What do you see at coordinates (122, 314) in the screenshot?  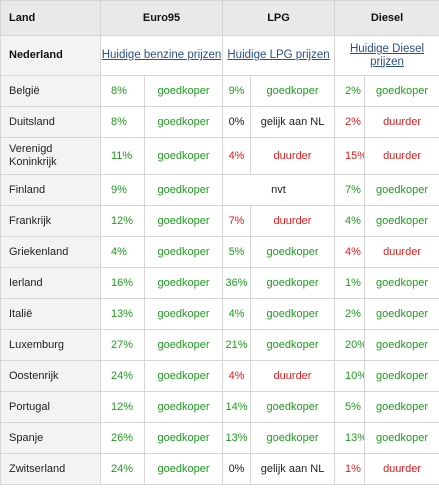 I see `euro95-percentage: 13%` at bounding box center [122, 314].